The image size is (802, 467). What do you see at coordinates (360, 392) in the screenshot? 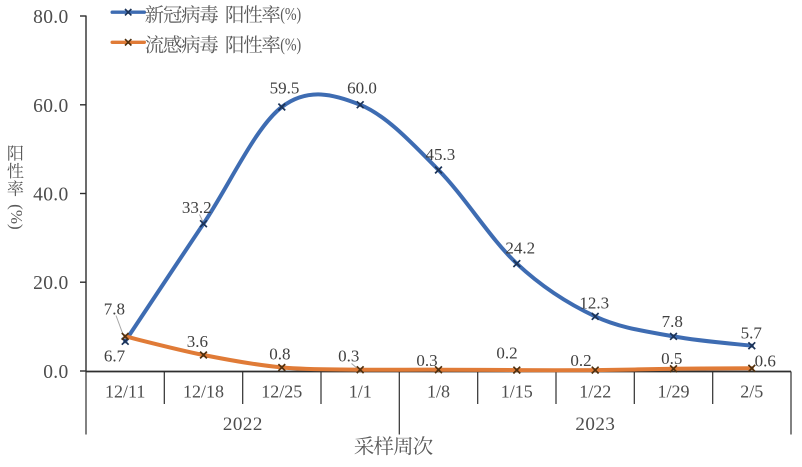
I see `svg-text: 1/1` at bounding box center [360, 392].